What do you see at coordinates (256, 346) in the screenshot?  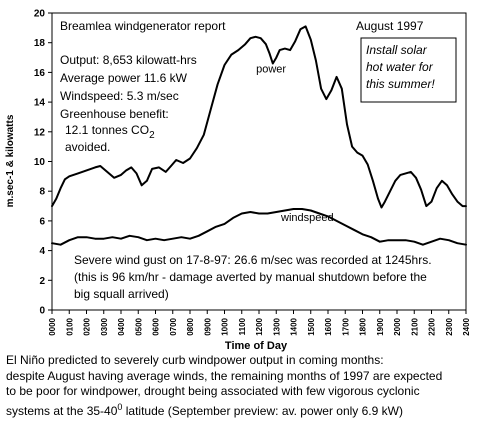 I see `x-axis-label: Time of Day` at bounding box center [256, 346].